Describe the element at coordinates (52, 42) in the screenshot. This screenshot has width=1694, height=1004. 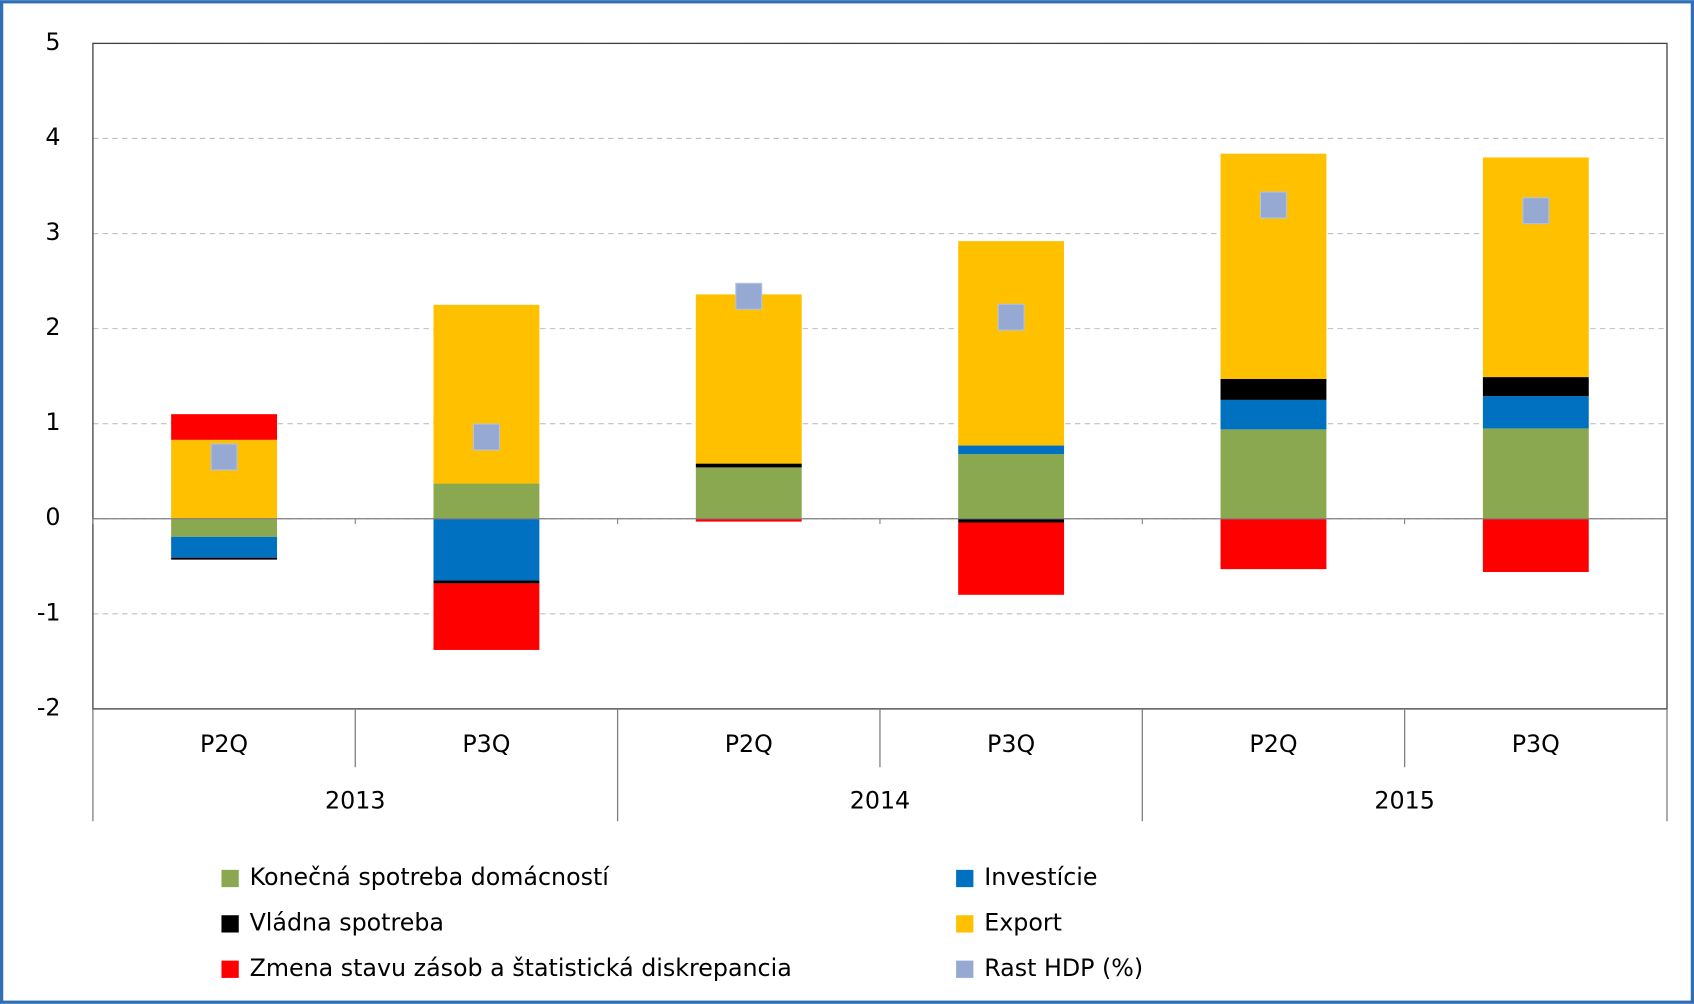
I see `y-tick-label: 5` at that location.